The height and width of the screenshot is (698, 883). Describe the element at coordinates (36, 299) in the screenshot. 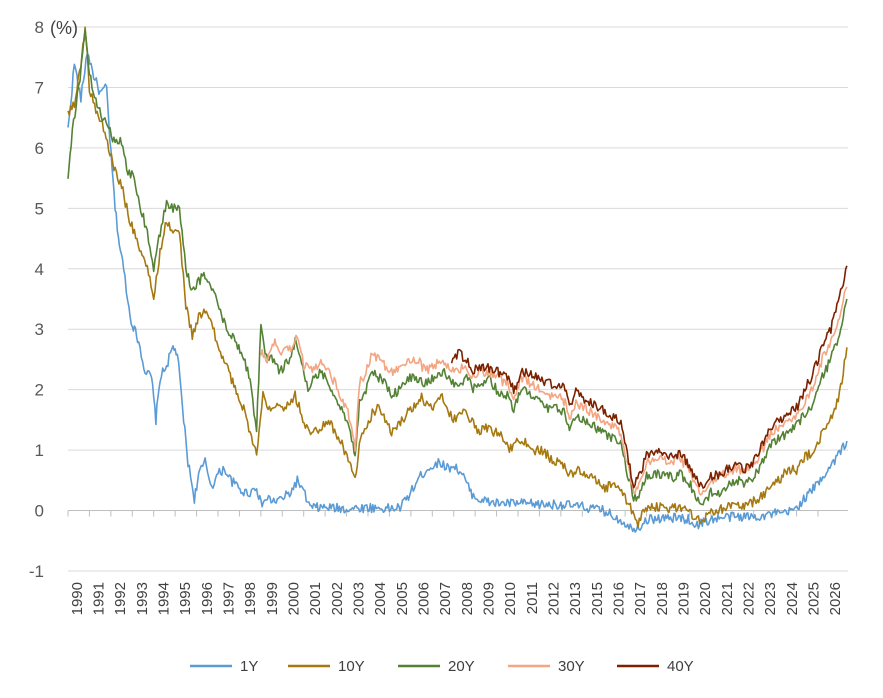

I see `y-axis: -1 0 1 2 3 4 5 6 7 8` at that location.